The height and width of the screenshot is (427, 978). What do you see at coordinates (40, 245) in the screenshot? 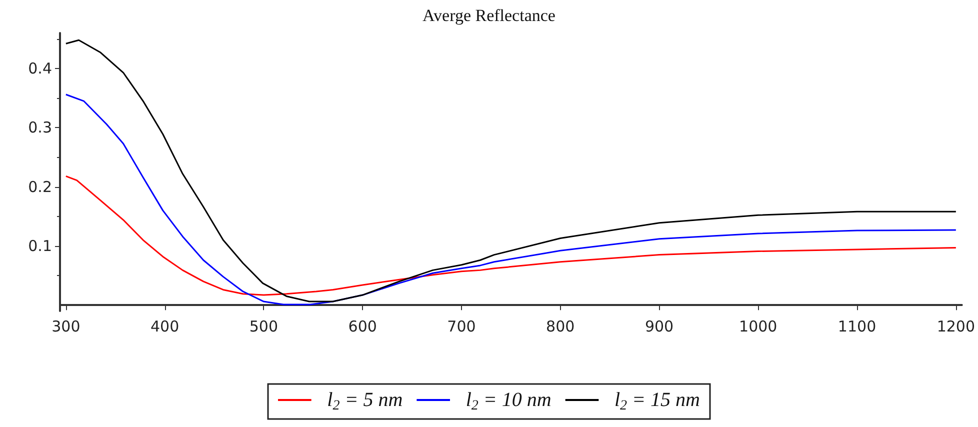
I see `y-tick-label: 0.1` at bounding box center [40, 245].